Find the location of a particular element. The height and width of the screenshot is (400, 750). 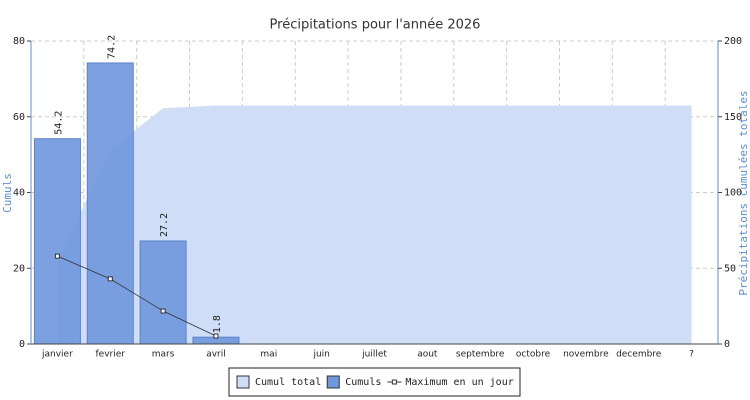

value-label: 74.2 is located at coordinates (111, 47).